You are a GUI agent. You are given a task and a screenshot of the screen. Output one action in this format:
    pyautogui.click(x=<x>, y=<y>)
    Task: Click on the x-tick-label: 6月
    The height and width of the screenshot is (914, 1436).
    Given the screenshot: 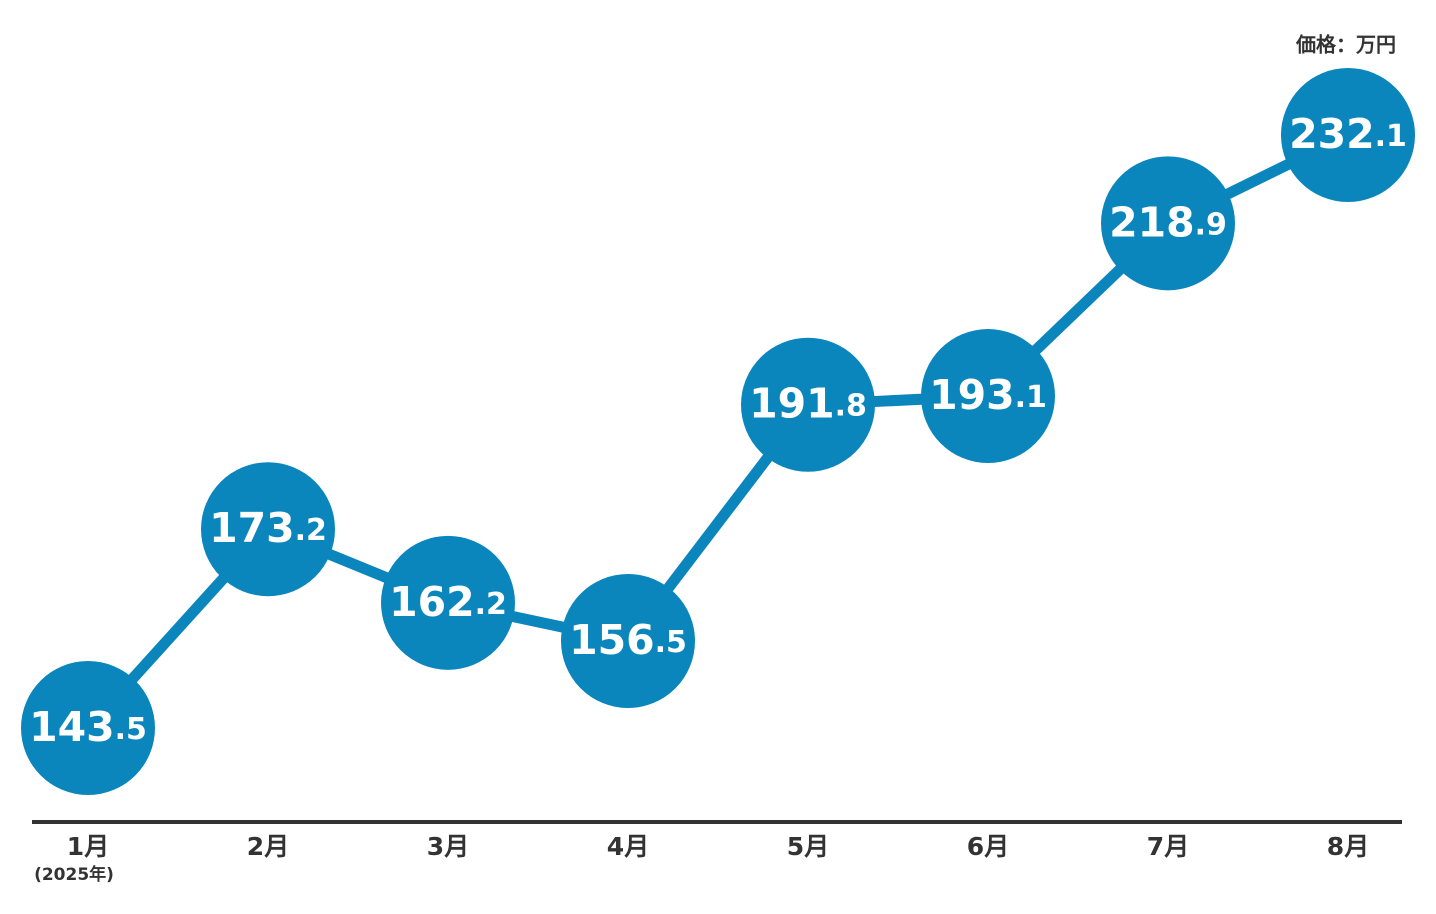 What is the action you would take?
    pyautogui.click(x=988, y=846)
    